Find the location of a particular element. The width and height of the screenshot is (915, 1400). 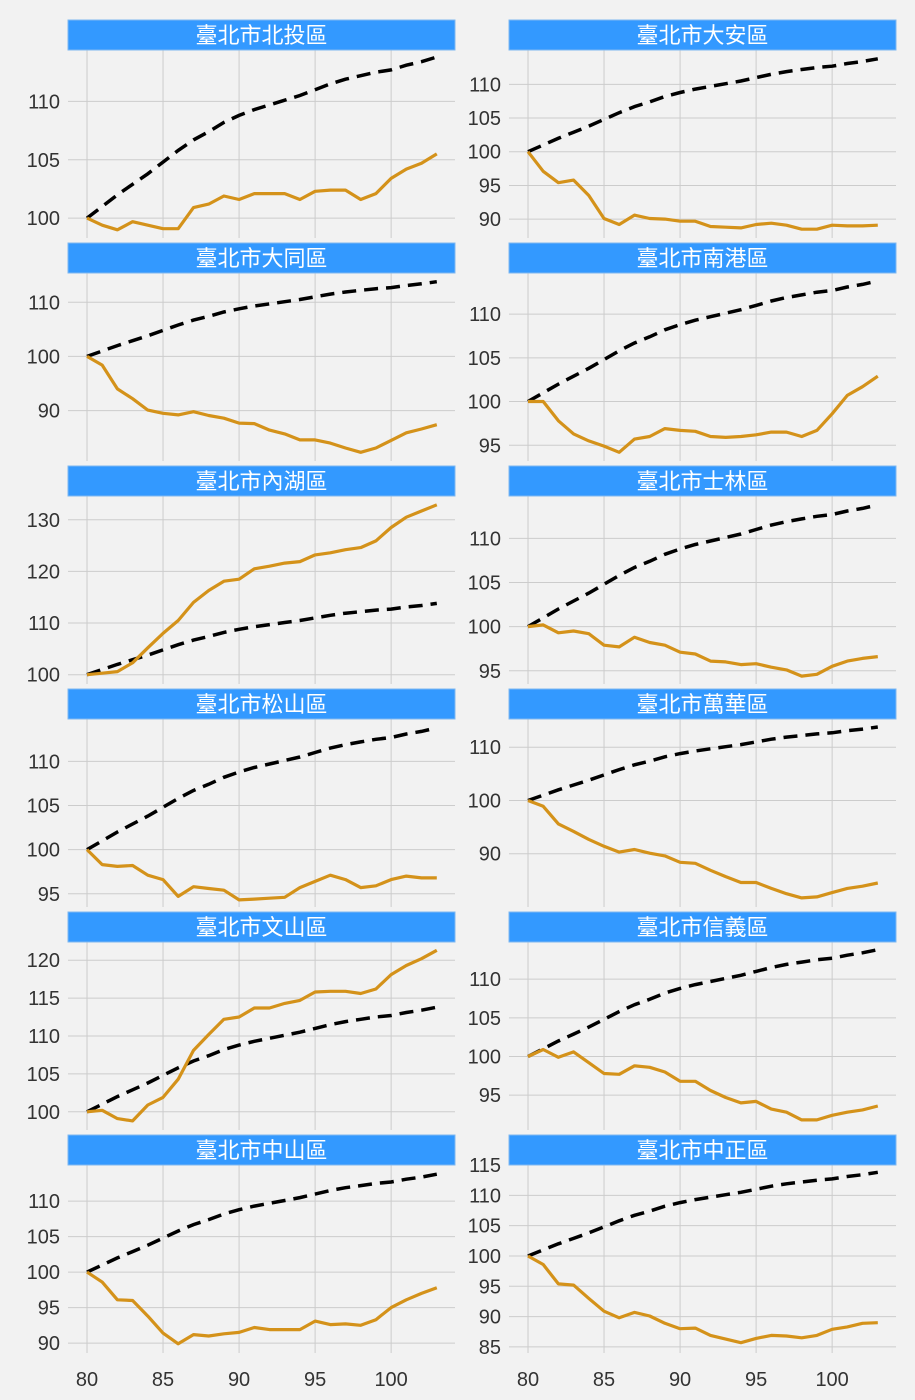

panel-title: 臺北市信義區 is located at coordinates (702, 928).